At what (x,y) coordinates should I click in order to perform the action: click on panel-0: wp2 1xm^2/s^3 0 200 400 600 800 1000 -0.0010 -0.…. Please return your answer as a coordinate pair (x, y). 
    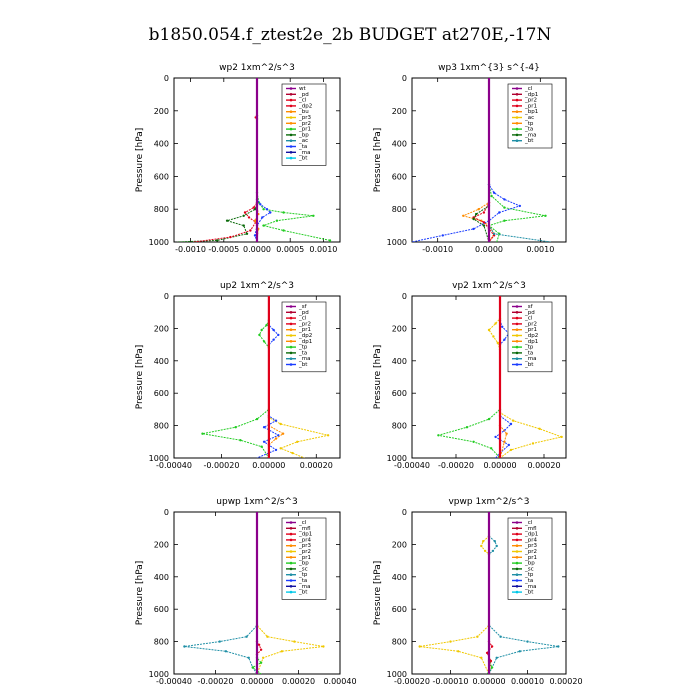
    Looking at the image, I should click on (238, 158).